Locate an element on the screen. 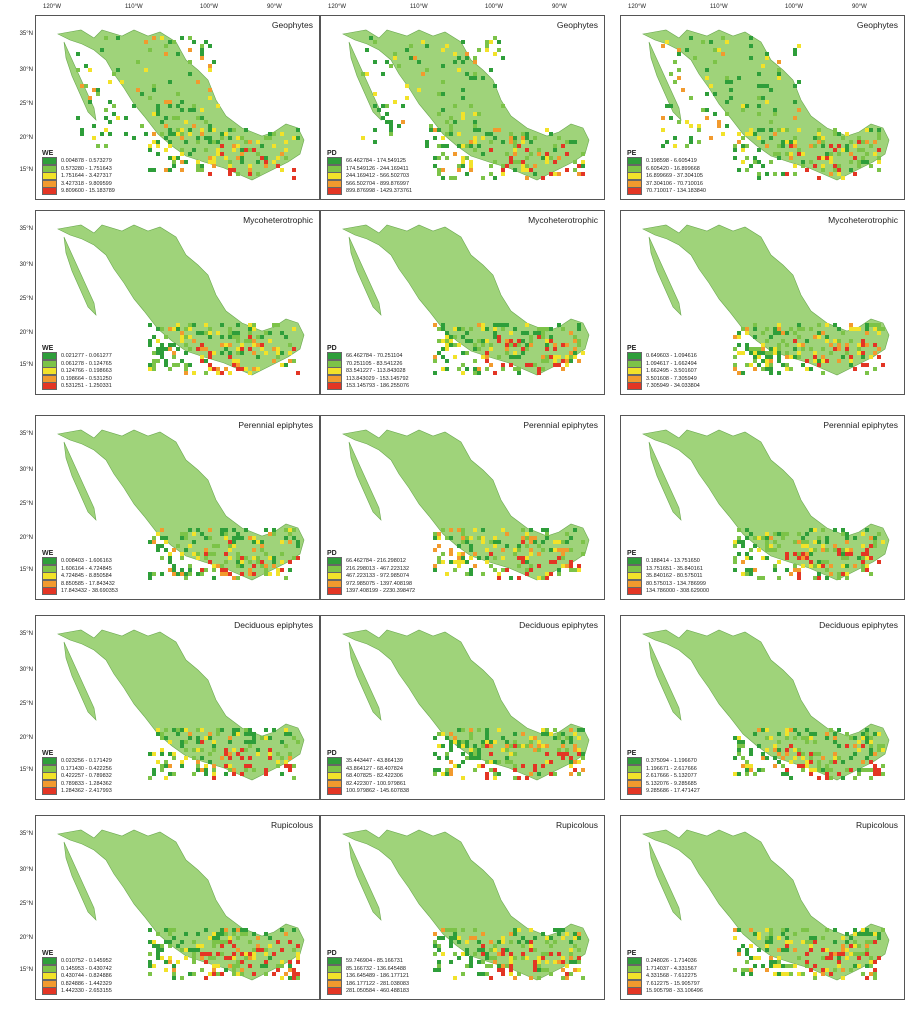 This screenshot has height=1010, width=908. legend-range: 5.132076 - 9.285685 is located at coordinates (671, 783).